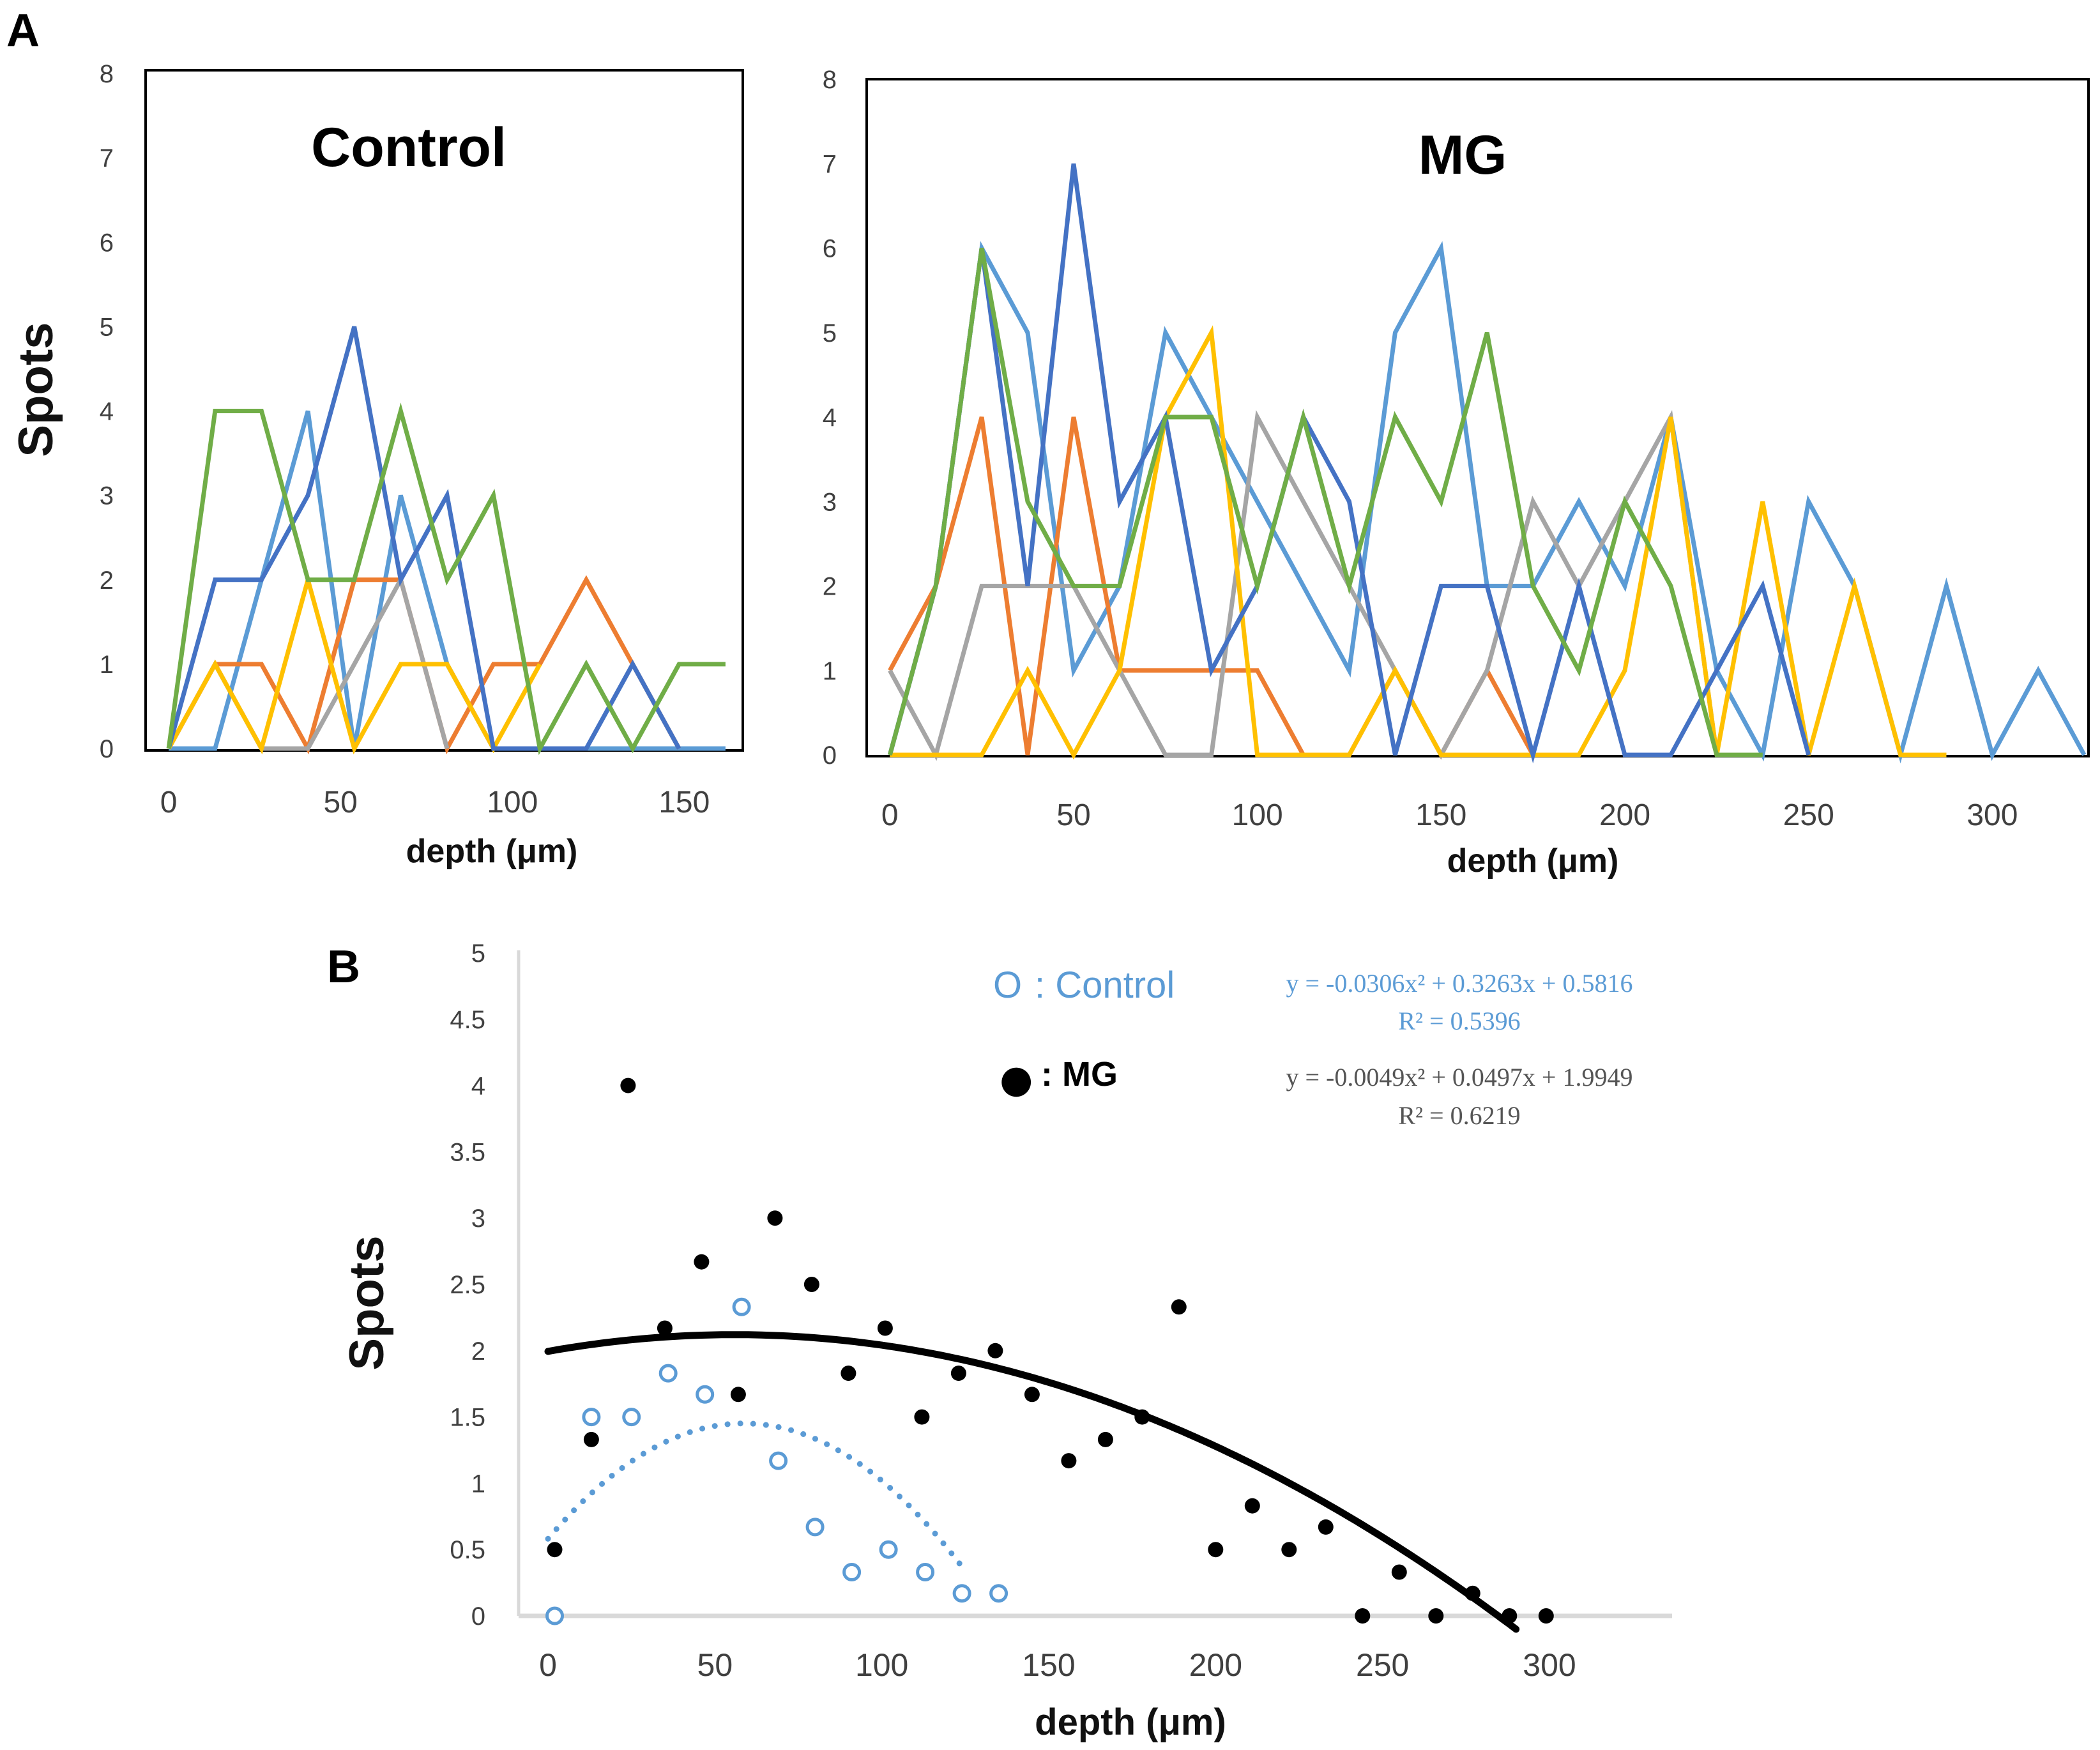  I want to click on control-r2: R² = 0.5396, so click(1459, 1021).